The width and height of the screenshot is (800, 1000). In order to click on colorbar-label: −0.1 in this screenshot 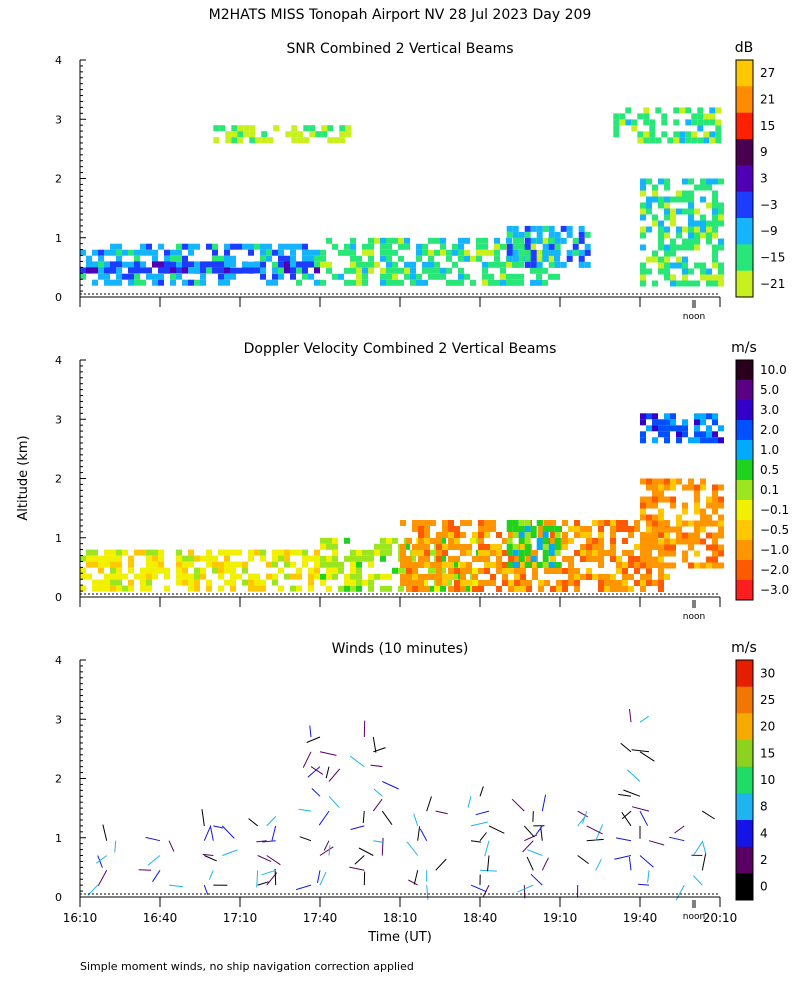, I will do `click(774, 510)`.